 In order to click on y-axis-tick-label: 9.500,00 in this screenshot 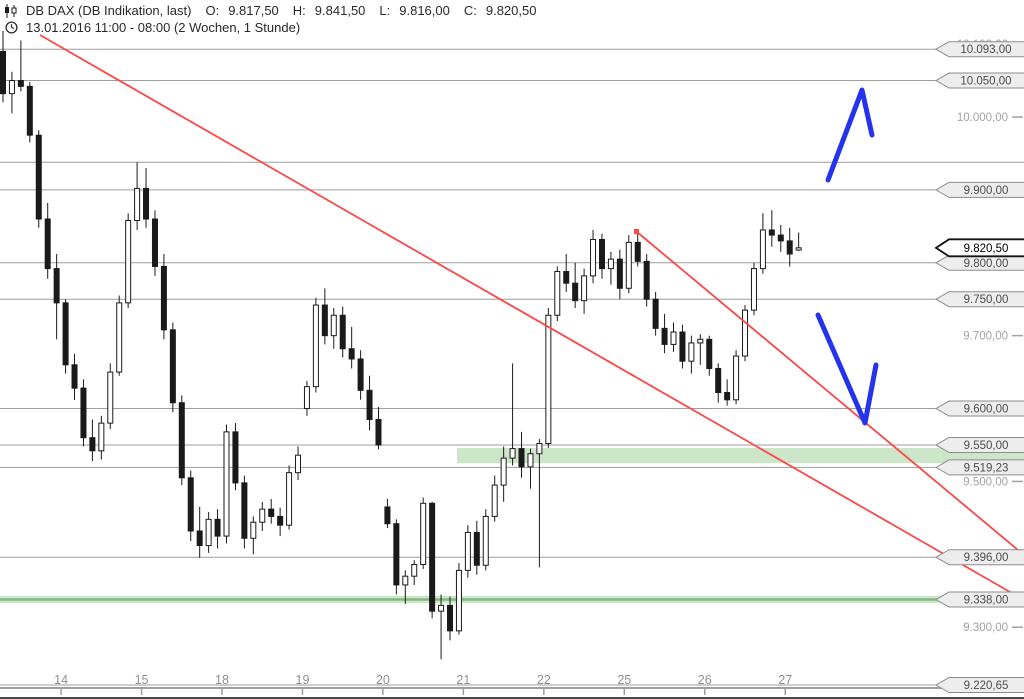, I will do `click(985, 482)`.